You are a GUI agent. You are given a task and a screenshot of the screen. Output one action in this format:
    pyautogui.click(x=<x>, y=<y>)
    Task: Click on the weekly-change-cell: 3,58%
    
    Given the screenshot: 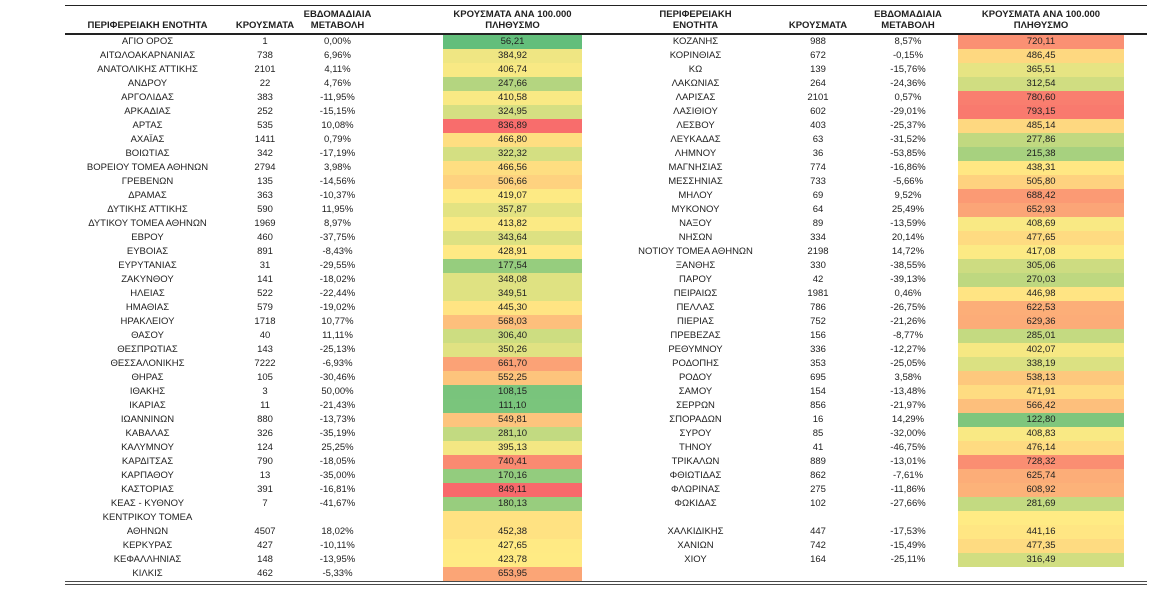 What is the action you would take?
    pyautogui.click(x=908, y=377)
    